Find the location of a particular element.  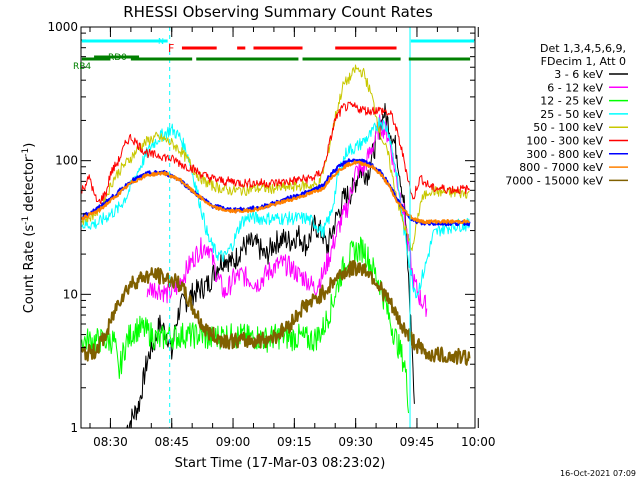

x-tick-label: 09:00 is located at coordinates (233, 442).